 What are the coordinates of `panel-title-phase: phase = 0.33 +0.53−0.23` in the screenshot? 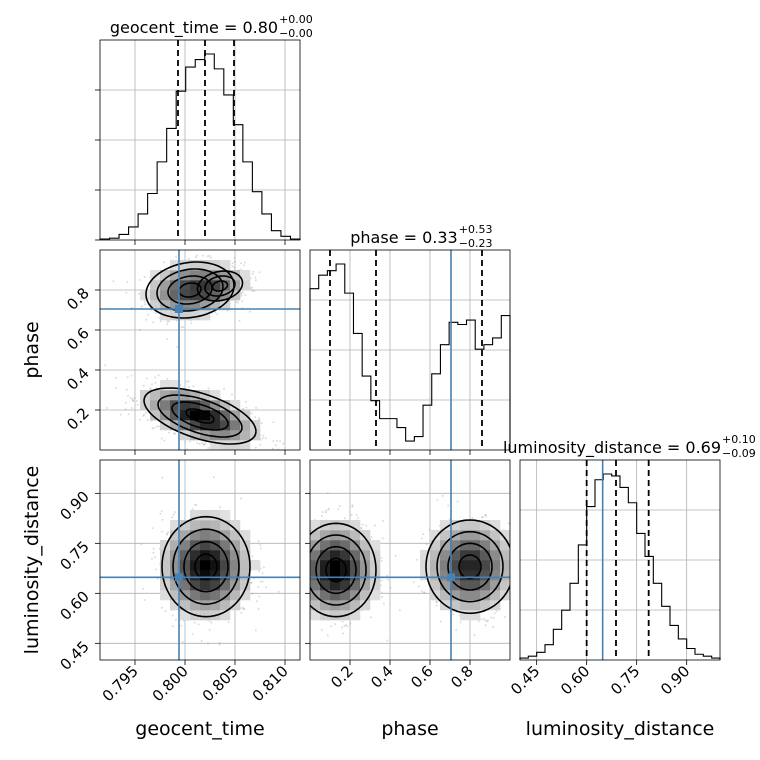 It's located at (421, 236).